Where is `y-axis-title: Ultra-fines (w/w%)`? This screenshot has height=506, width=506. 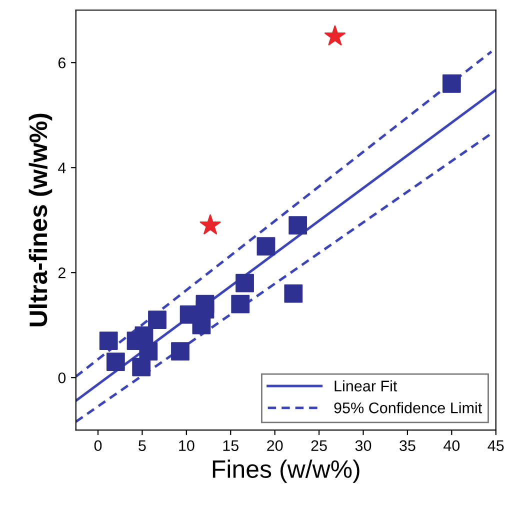
y-axis-title: Ultra-fines (w/w%) is located at coordinates (40, 220).